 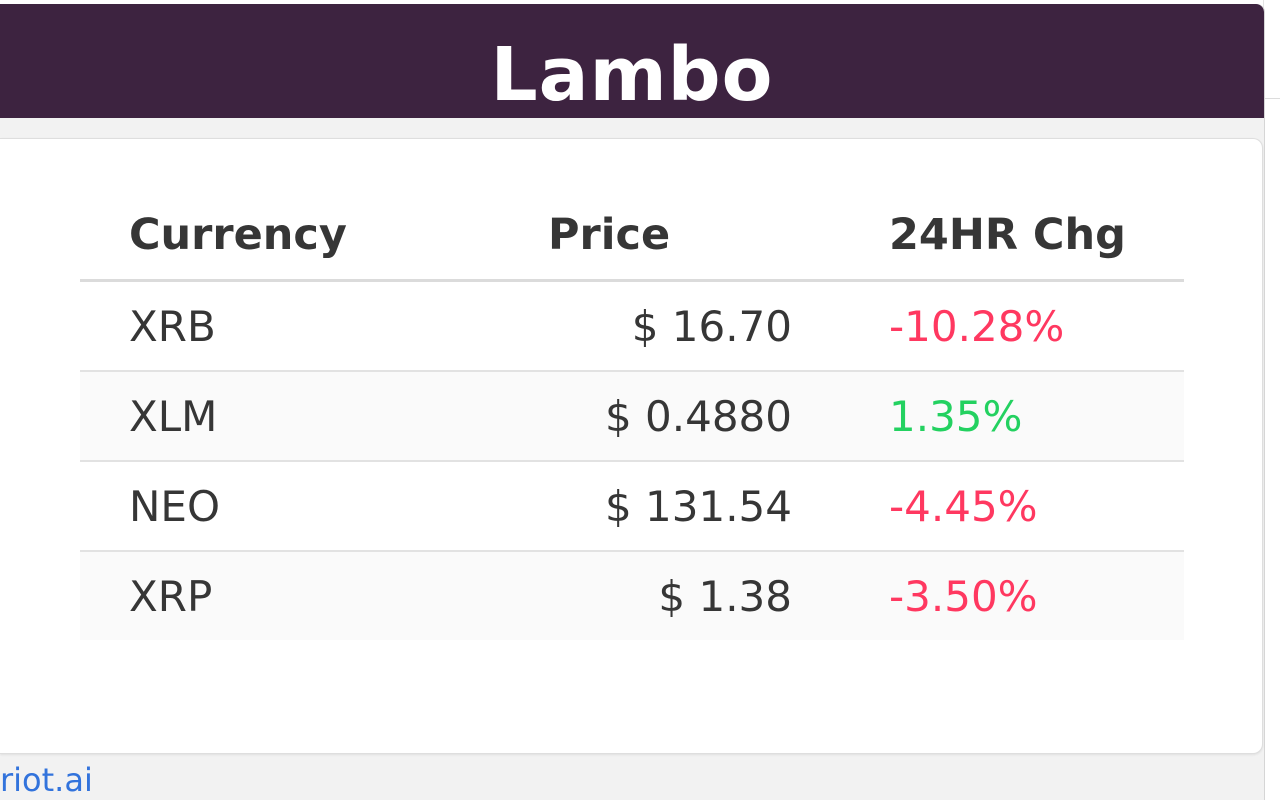 What do you see at coordinates (988, 326) in the screenshot?
I see `change-cell: -10.28%` at bounding box center [988, 326].